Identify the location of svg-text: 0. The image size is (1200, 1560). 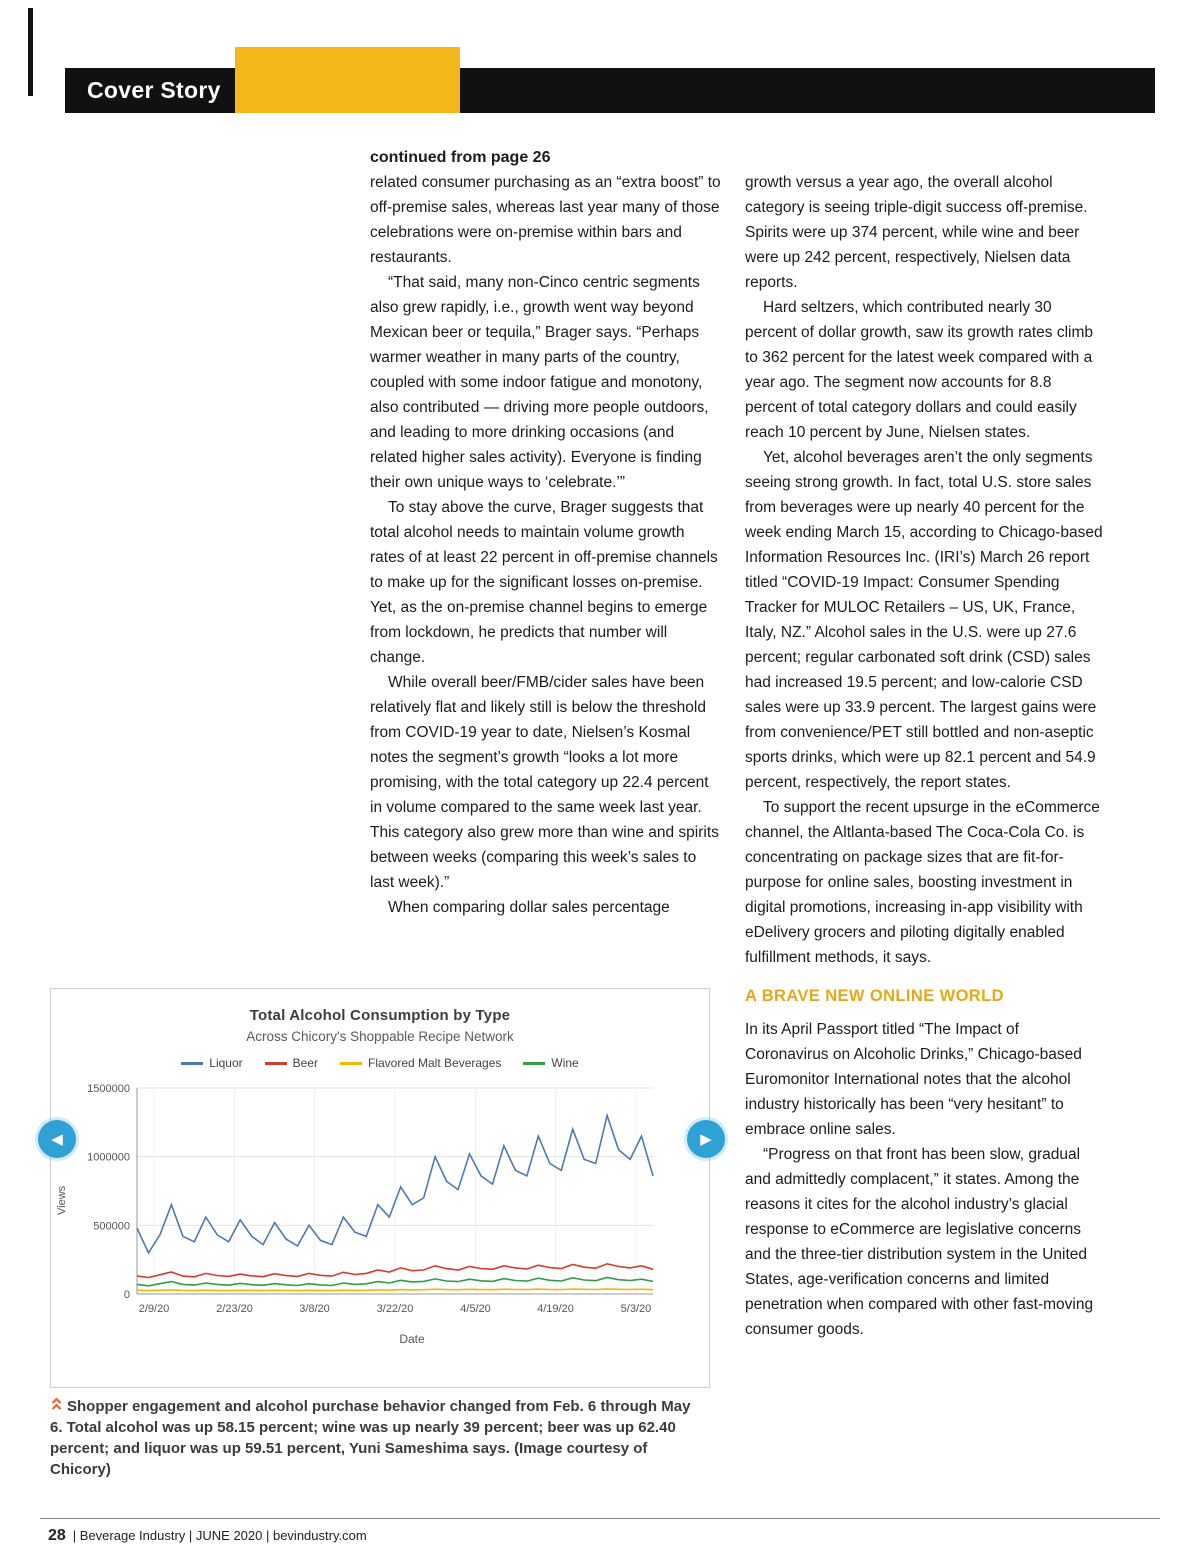
(127, 1295).